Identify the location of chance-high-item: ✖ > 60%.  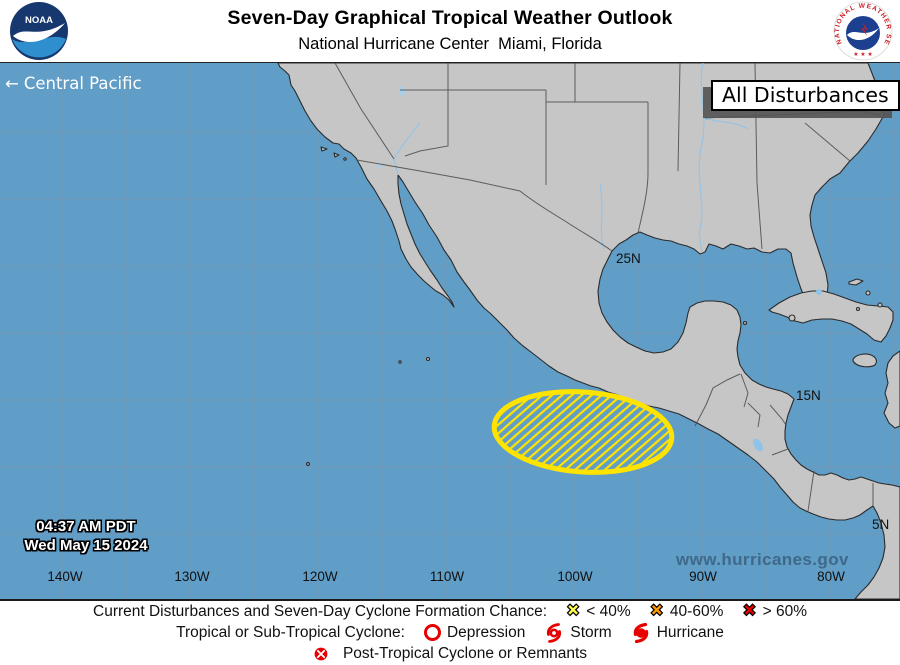
(774, 611).